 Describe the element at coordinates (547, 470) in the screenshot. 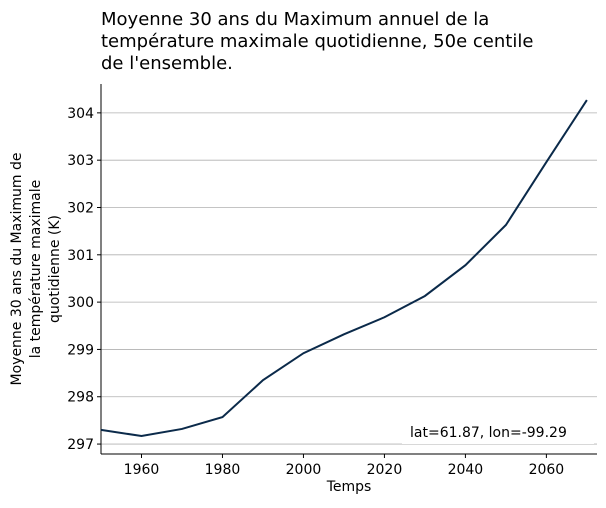

I see `x-tick-label: 2060` at that location.